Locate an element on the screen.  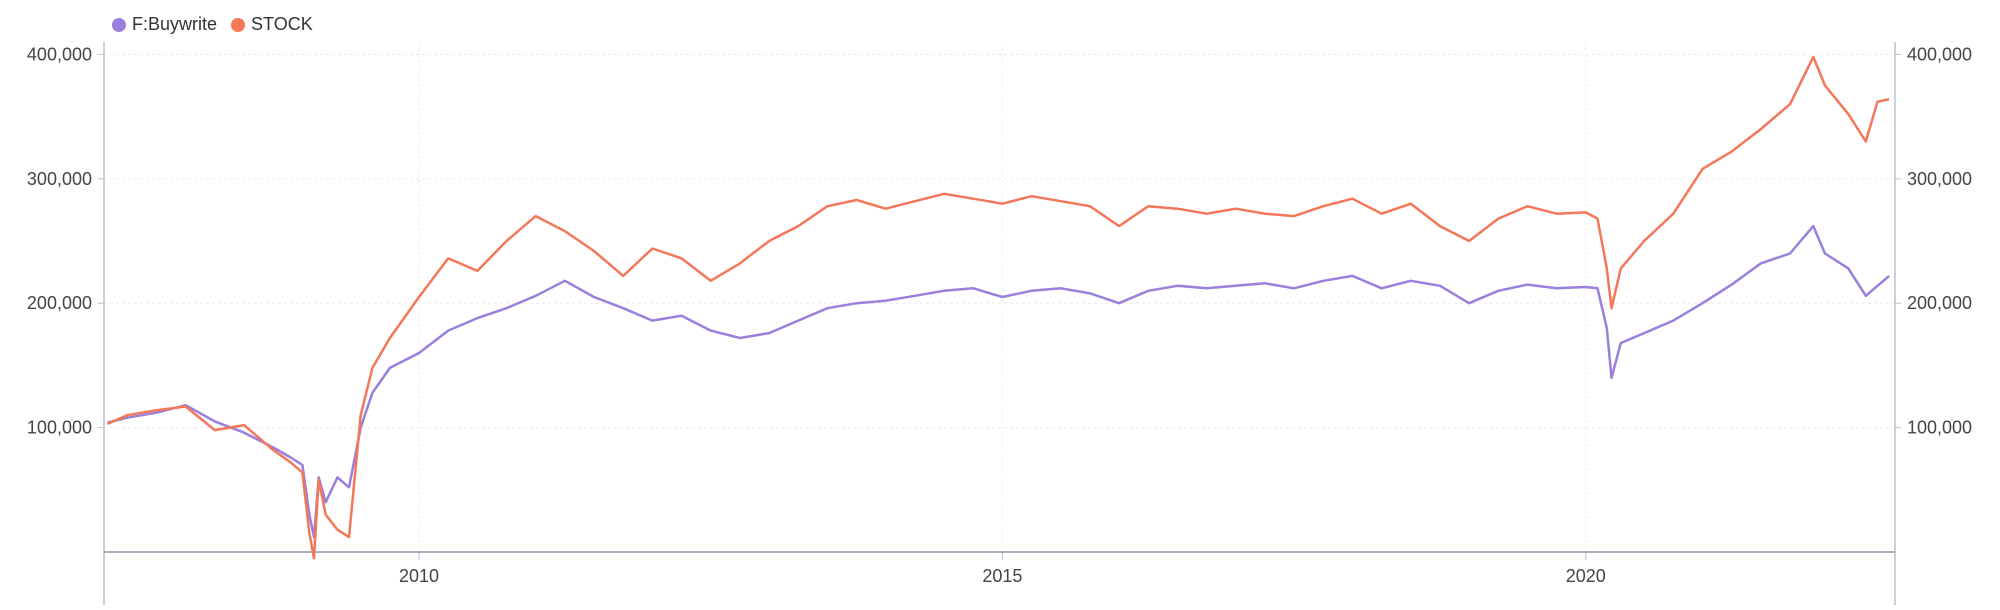
y-tick-label-right: 400,000 is located at coordinates (1939, 54).